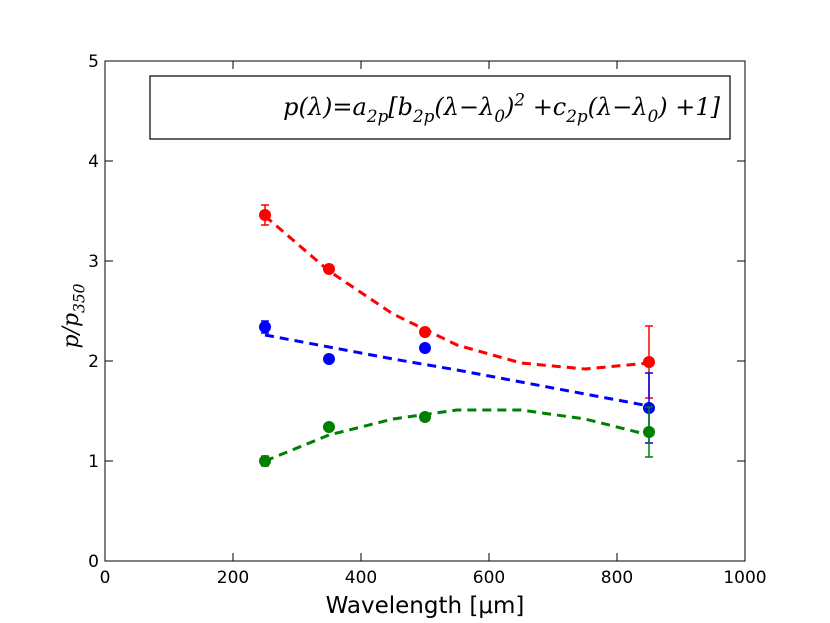 This screenshot has height=623, width=830. I want to click on text-part: 2, so click(519, 99).